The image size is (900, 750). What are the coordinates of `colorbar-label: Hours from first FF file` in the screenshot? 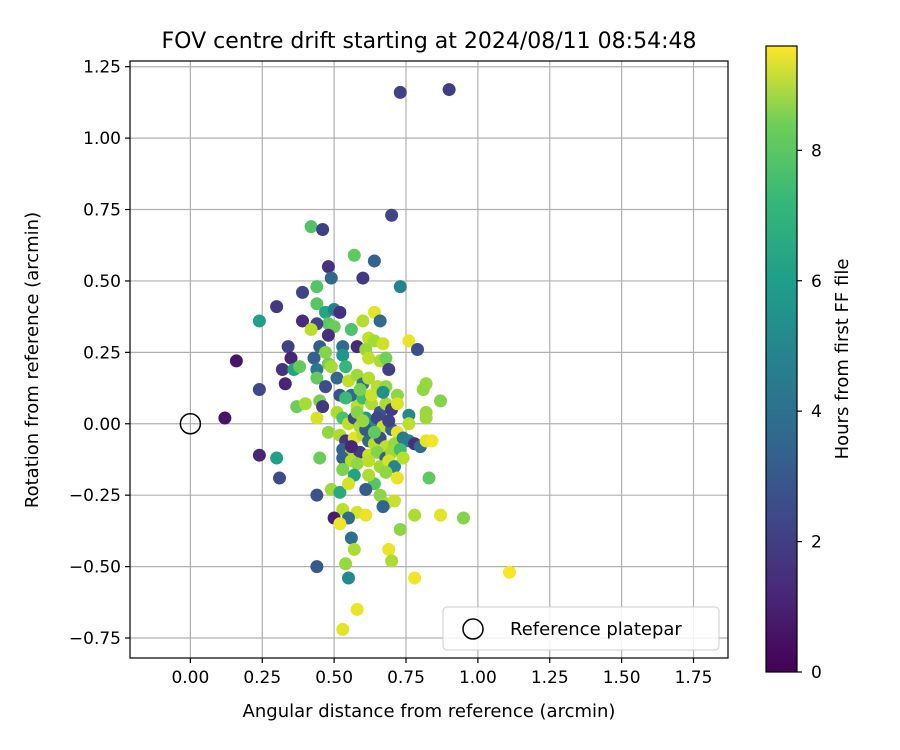 It's located at (842, 359).